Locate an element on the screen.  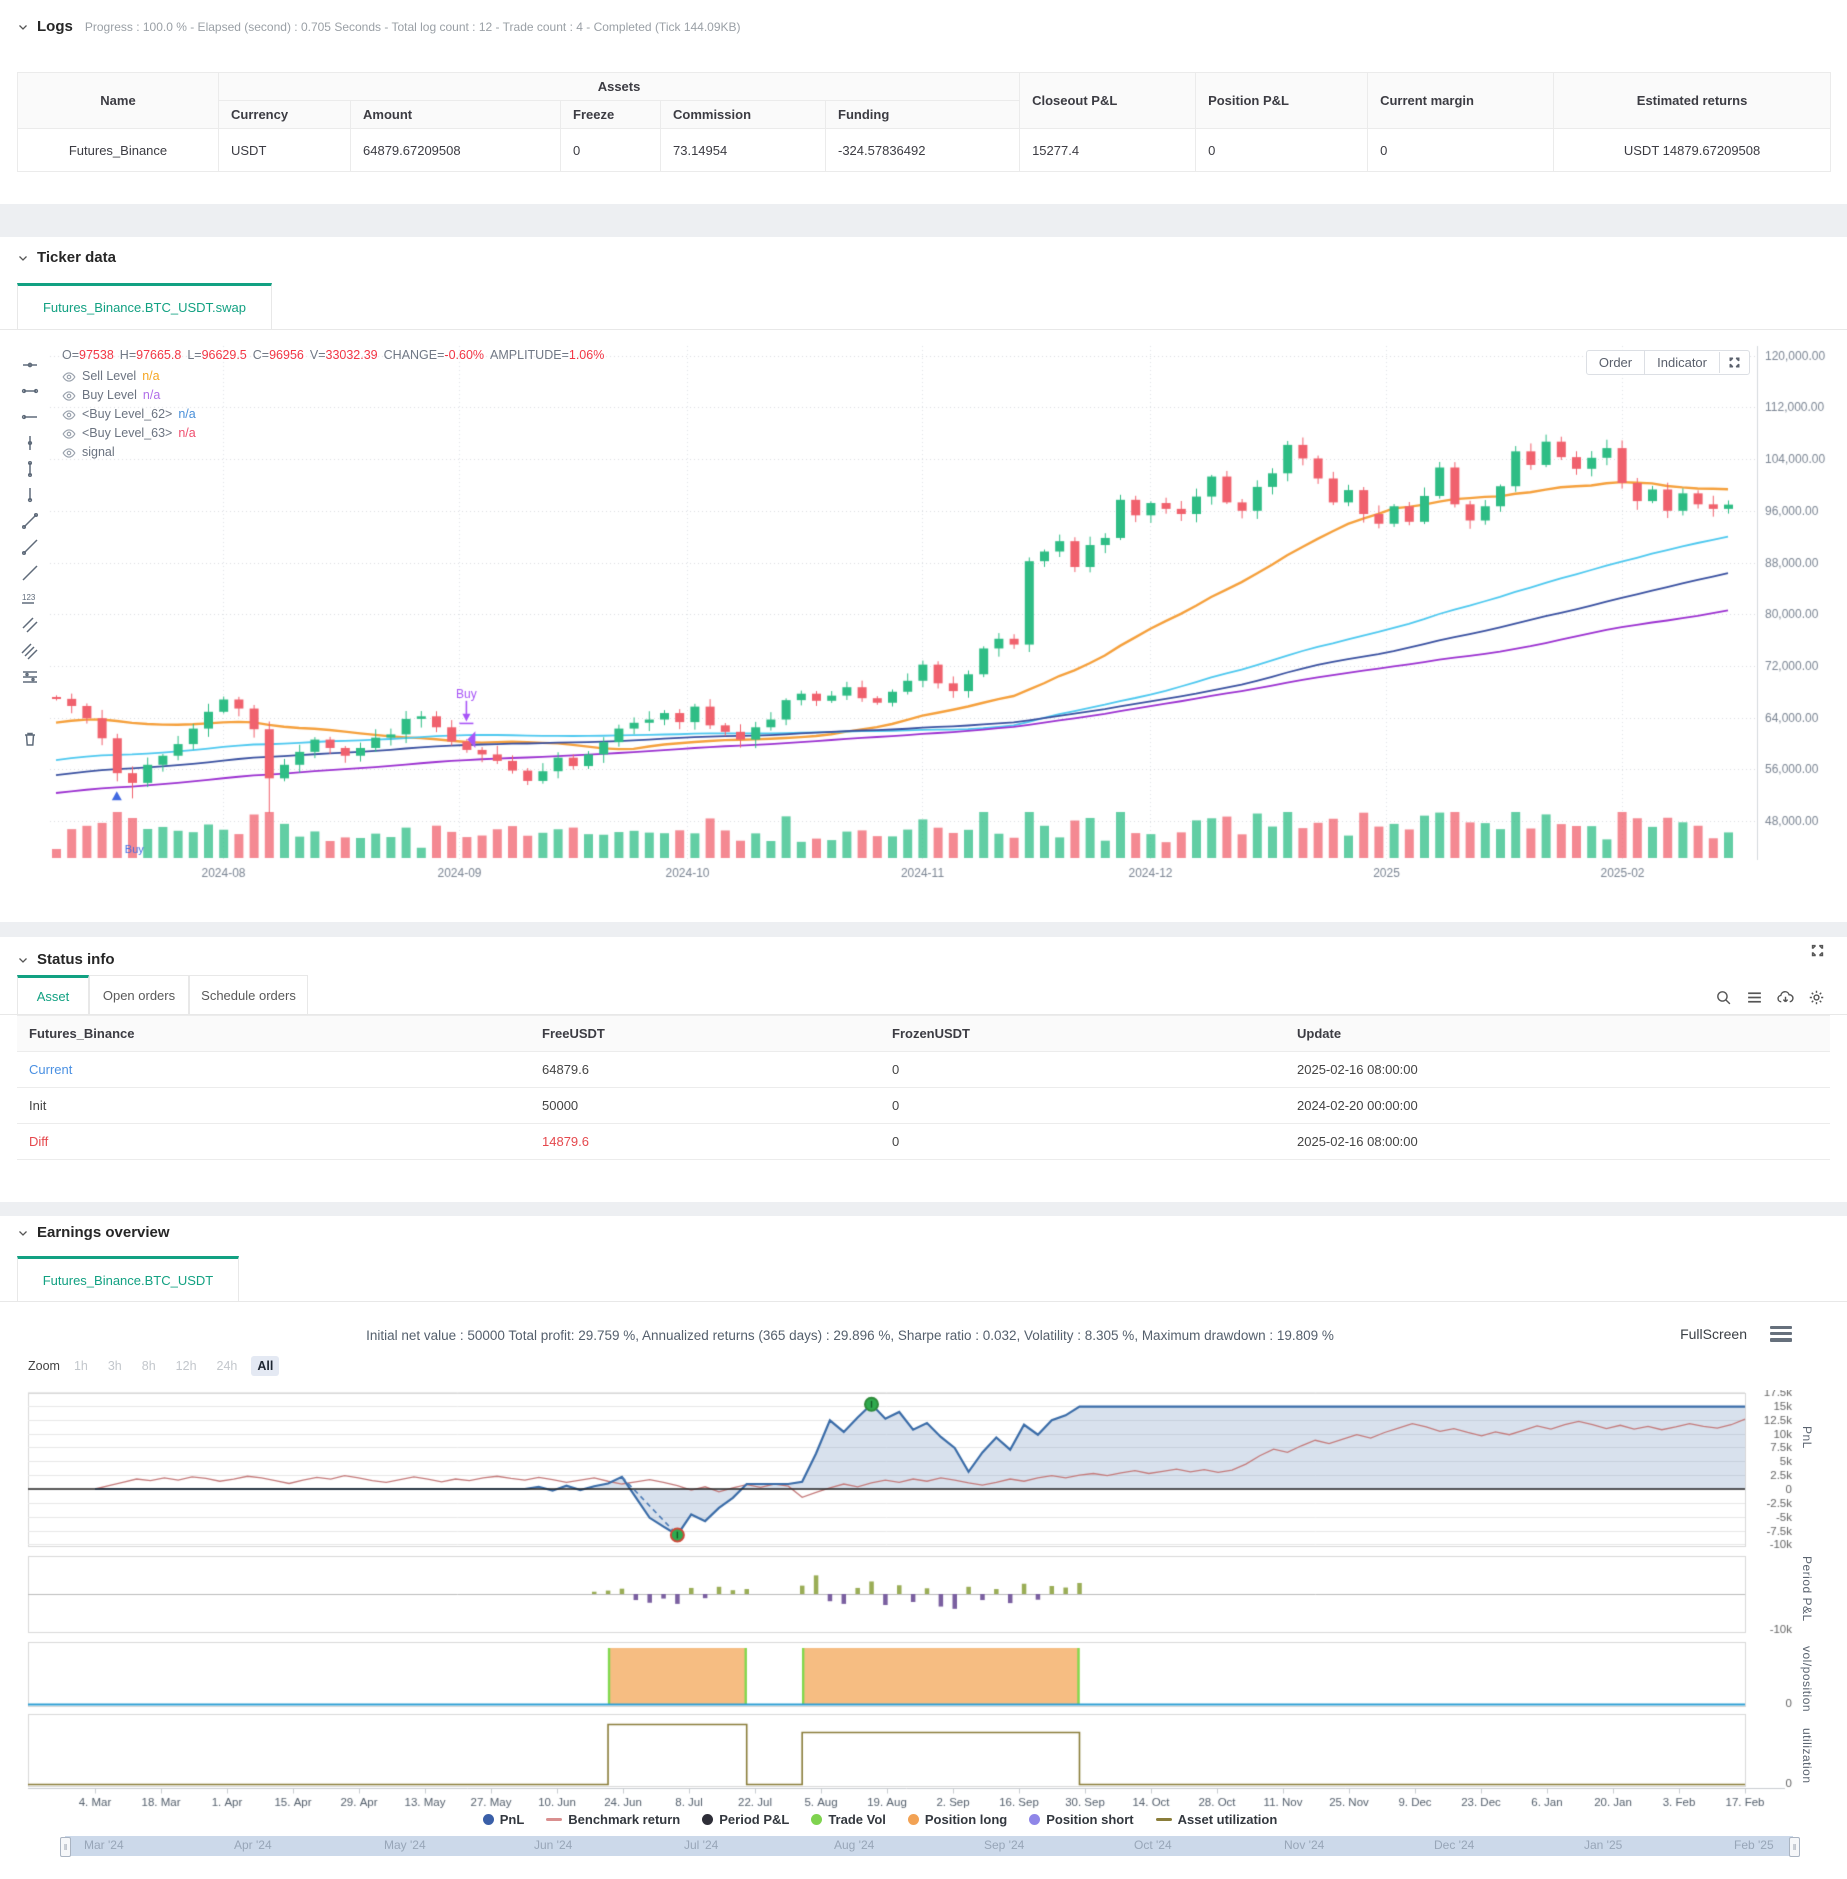
earnings-title: Earnings overview is located at coordinates (103, 1232).